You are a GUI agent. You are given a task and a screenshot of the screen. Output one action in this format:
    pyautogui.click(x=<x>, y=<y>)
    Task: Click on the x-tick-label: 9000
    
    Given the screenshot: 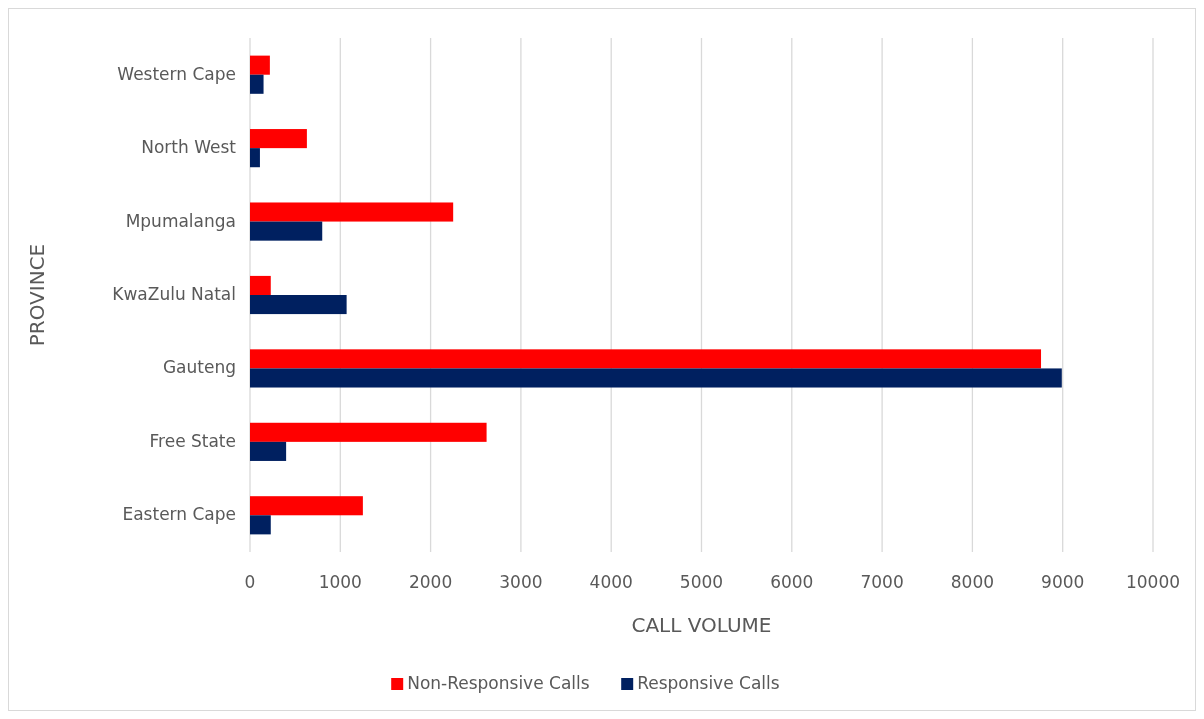 What is the action you would take?
    pyautogui.click(x=1063, y=582)
    